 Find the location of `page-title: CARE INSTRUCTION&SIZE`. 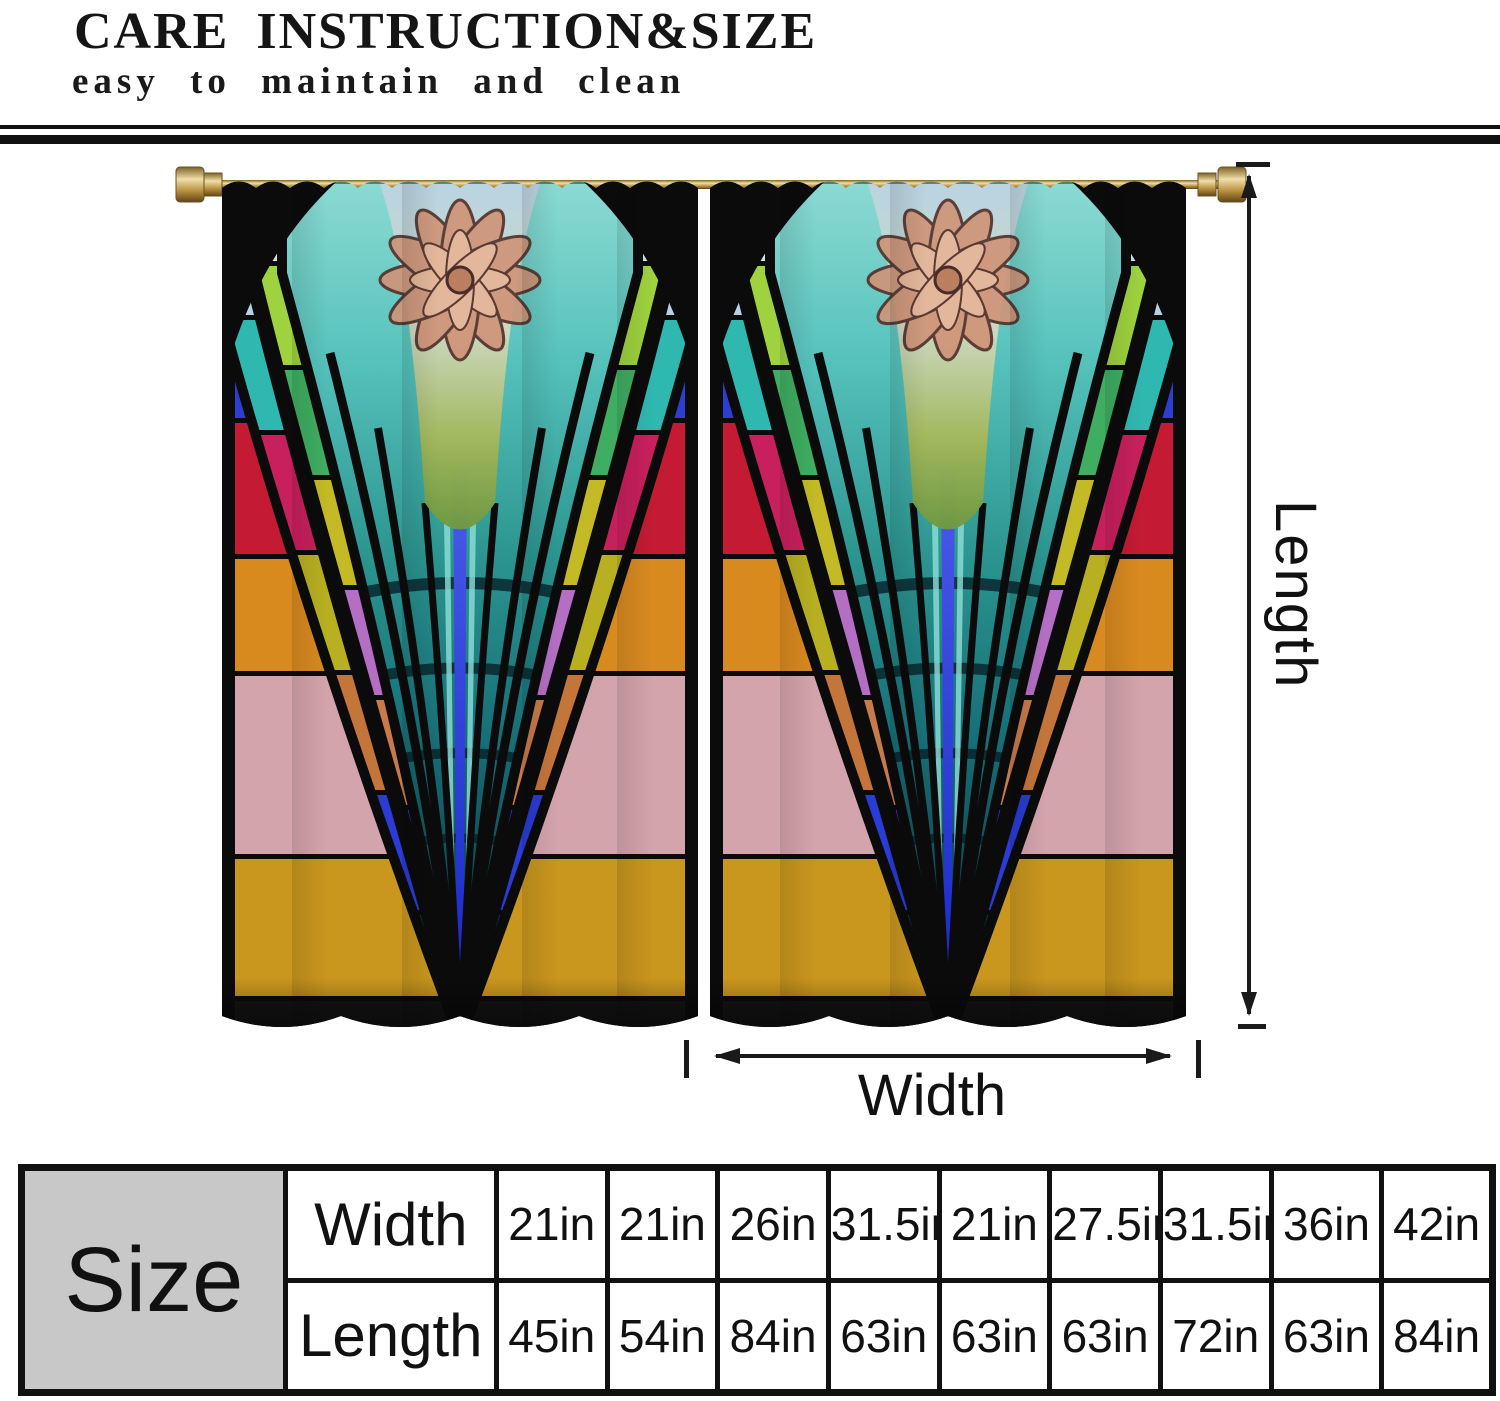

page-title: CARE INSTRUCTION&SIZE is located at coordinates (446, 31).